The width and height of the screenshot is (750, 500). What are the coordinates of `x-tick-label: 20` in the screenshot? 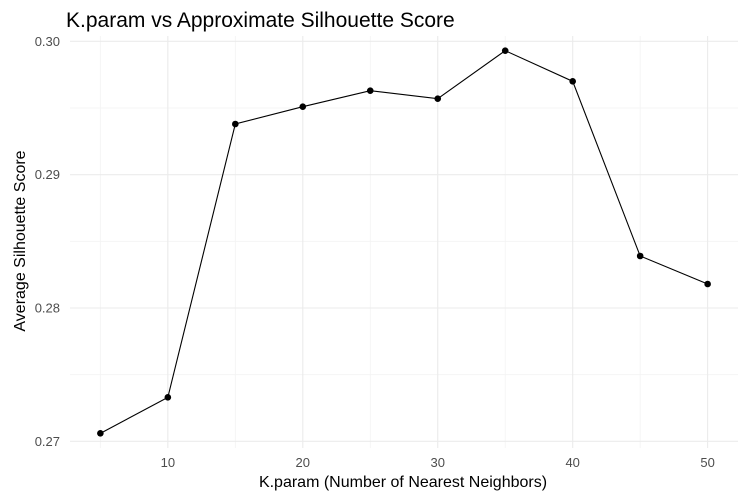 It's located at (303, 462).